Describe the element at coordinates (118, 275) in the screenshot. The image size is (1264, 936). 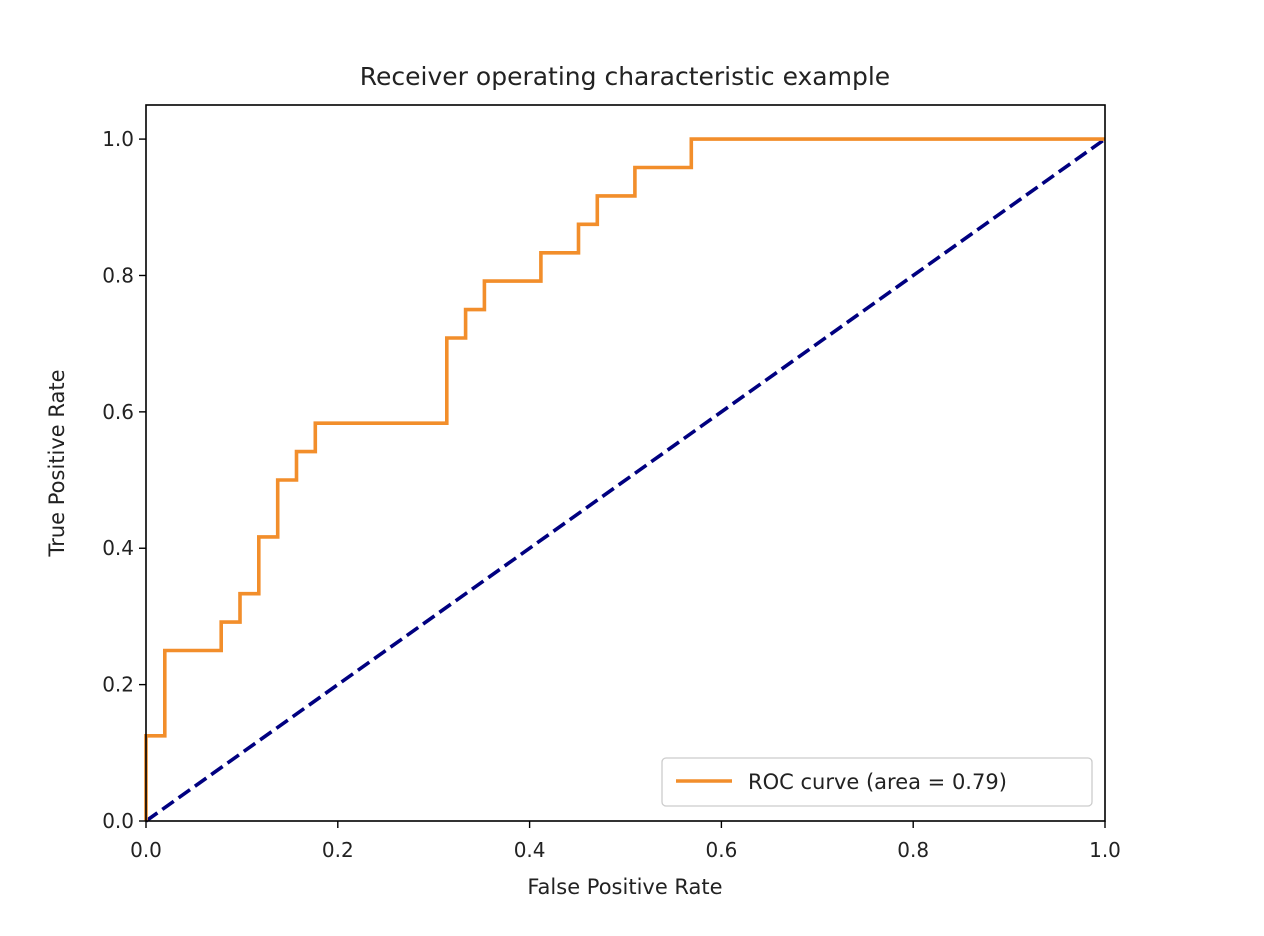
I see `y-tick-label: 0.8` at that location.